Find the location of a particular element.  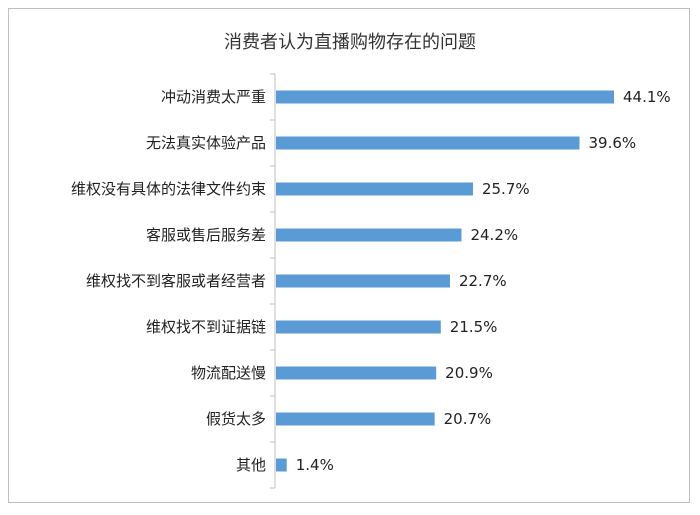

data-label: 20.7% is located at coordinates (468, 419).